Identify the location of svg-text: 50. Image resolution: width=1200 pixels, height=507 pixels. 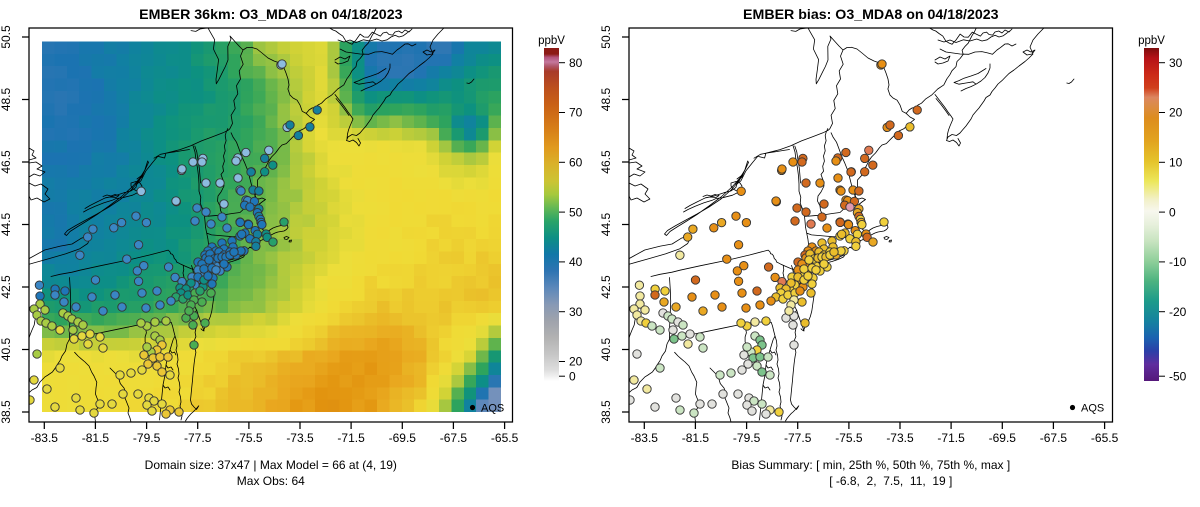
(576, 212).